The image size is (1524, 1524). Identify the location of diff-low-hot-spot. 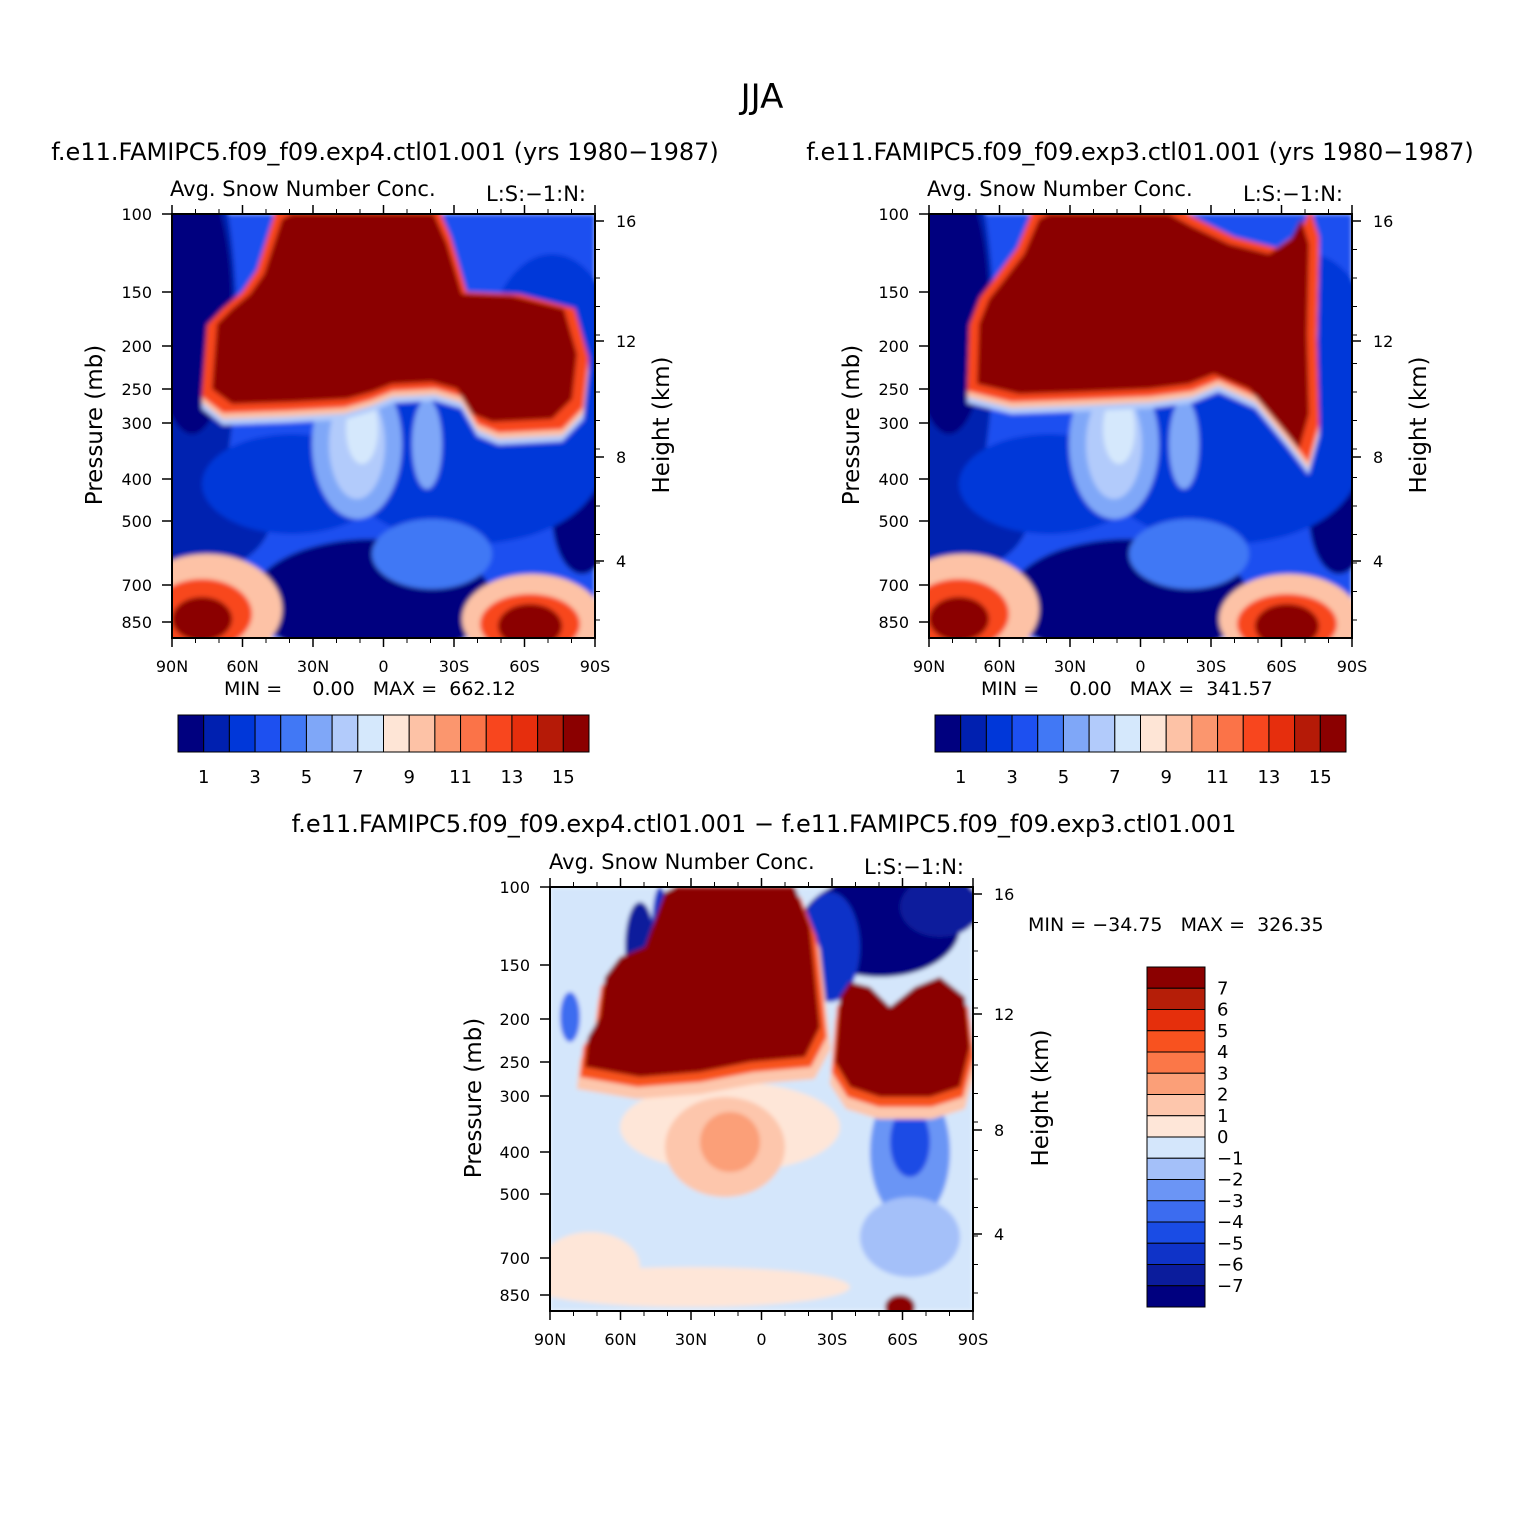
(900, 1303).